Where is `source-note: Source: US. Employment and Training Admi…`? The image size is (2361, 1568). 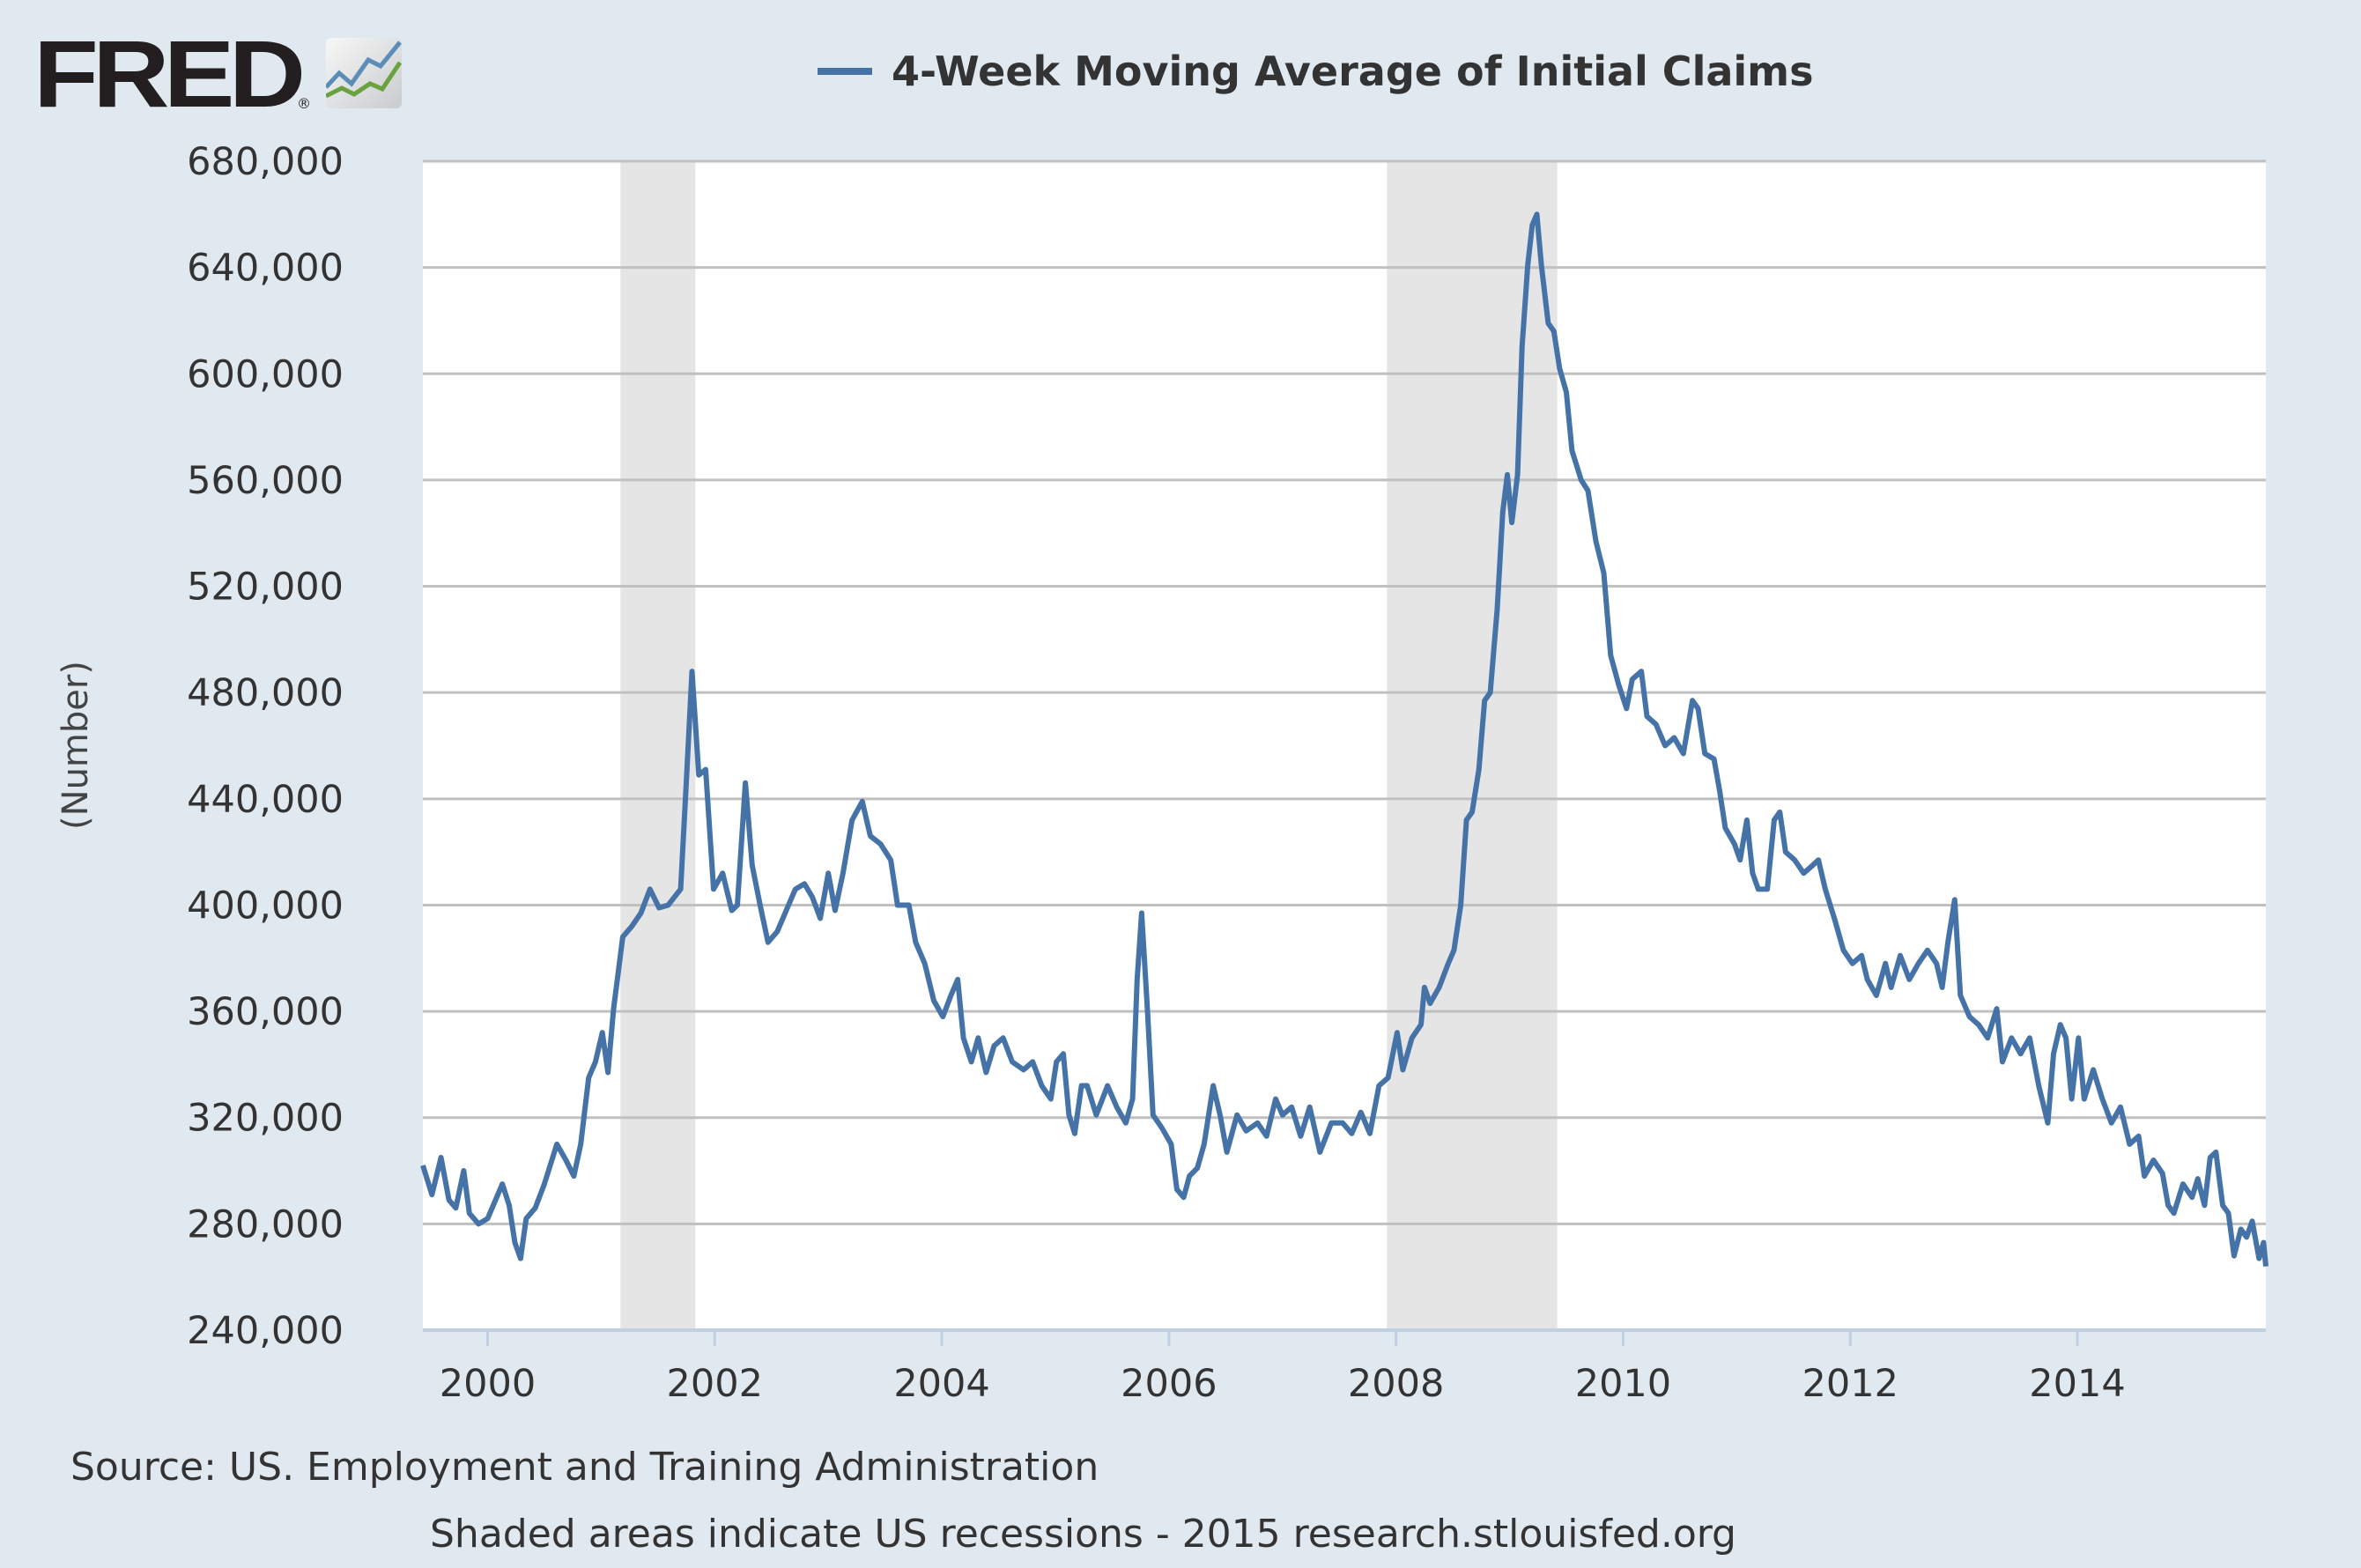 source-note: Source: US. Employment and Training Admi… is located at coordinates (584, 1467).